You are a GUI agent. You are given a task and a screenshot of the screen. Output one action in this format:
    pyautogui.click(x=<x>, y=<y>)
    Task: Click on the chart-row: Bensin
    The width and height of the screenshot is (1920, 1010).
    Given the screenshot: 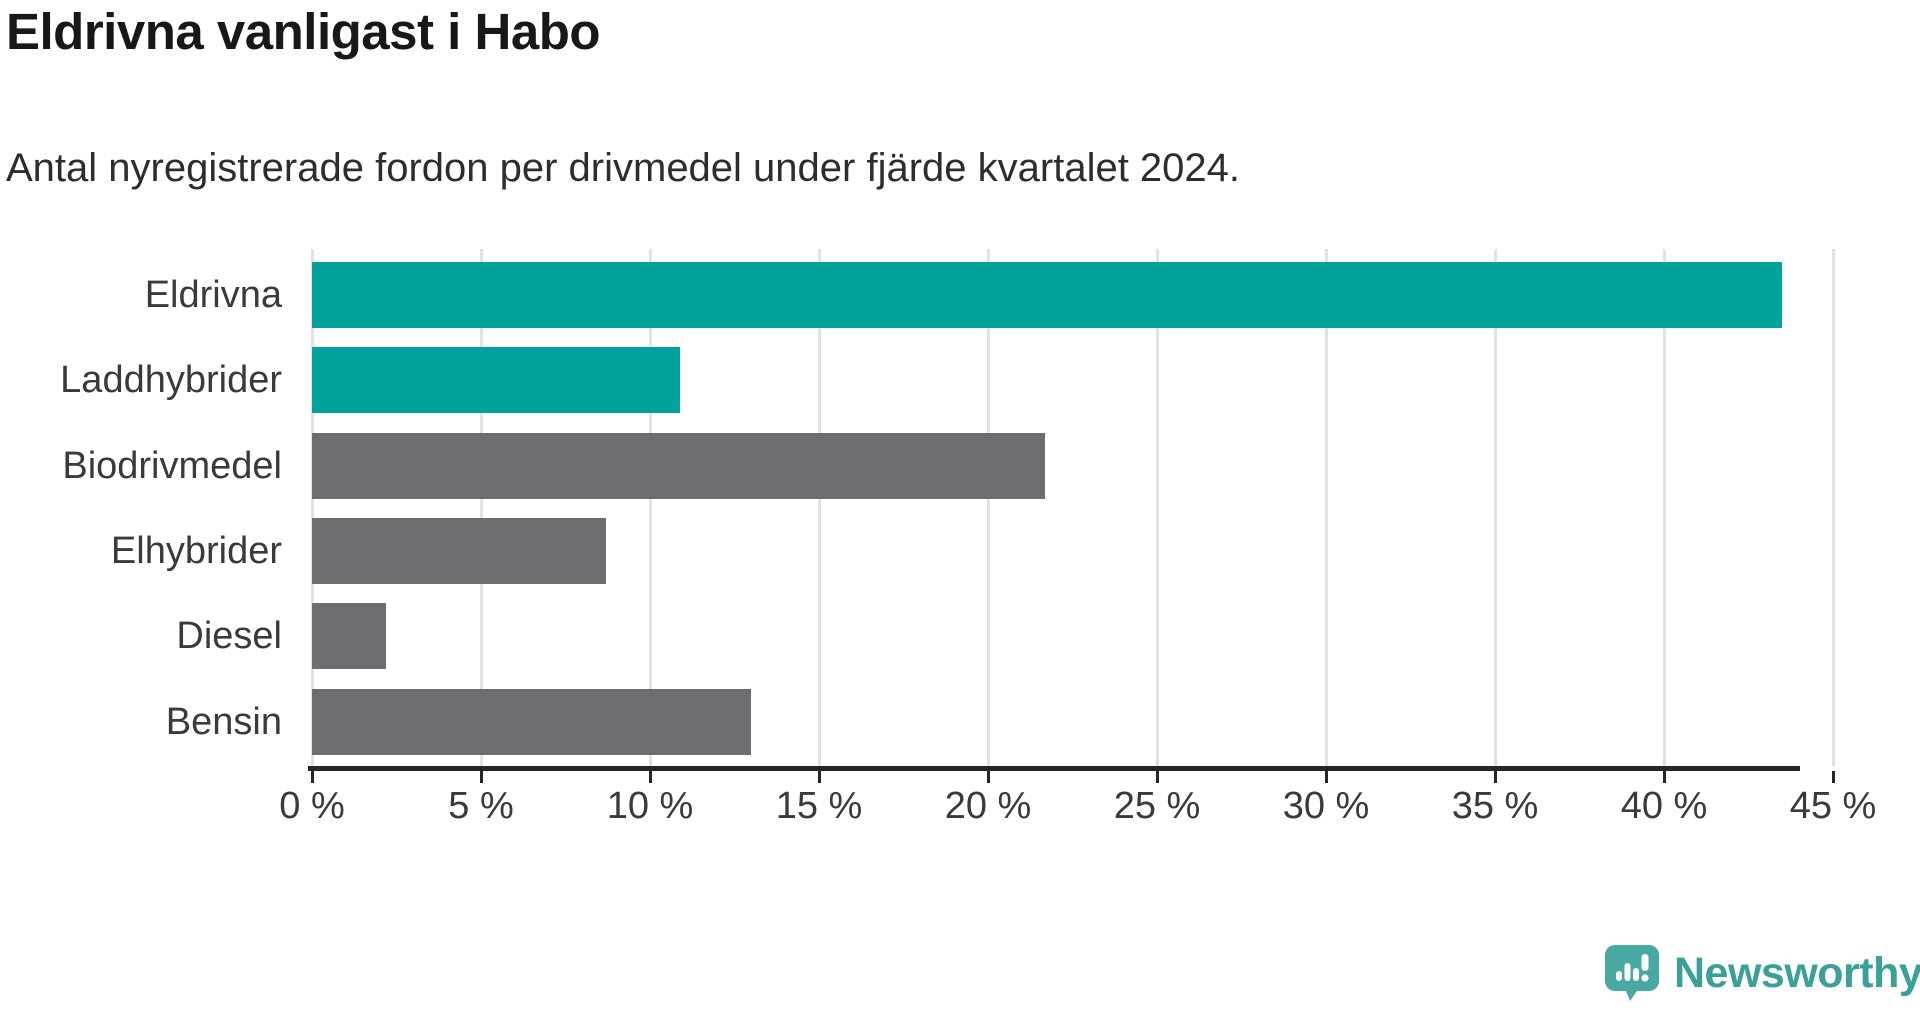 What is the action you would take?
    pyautogui.click(x=1013, y=721)
    